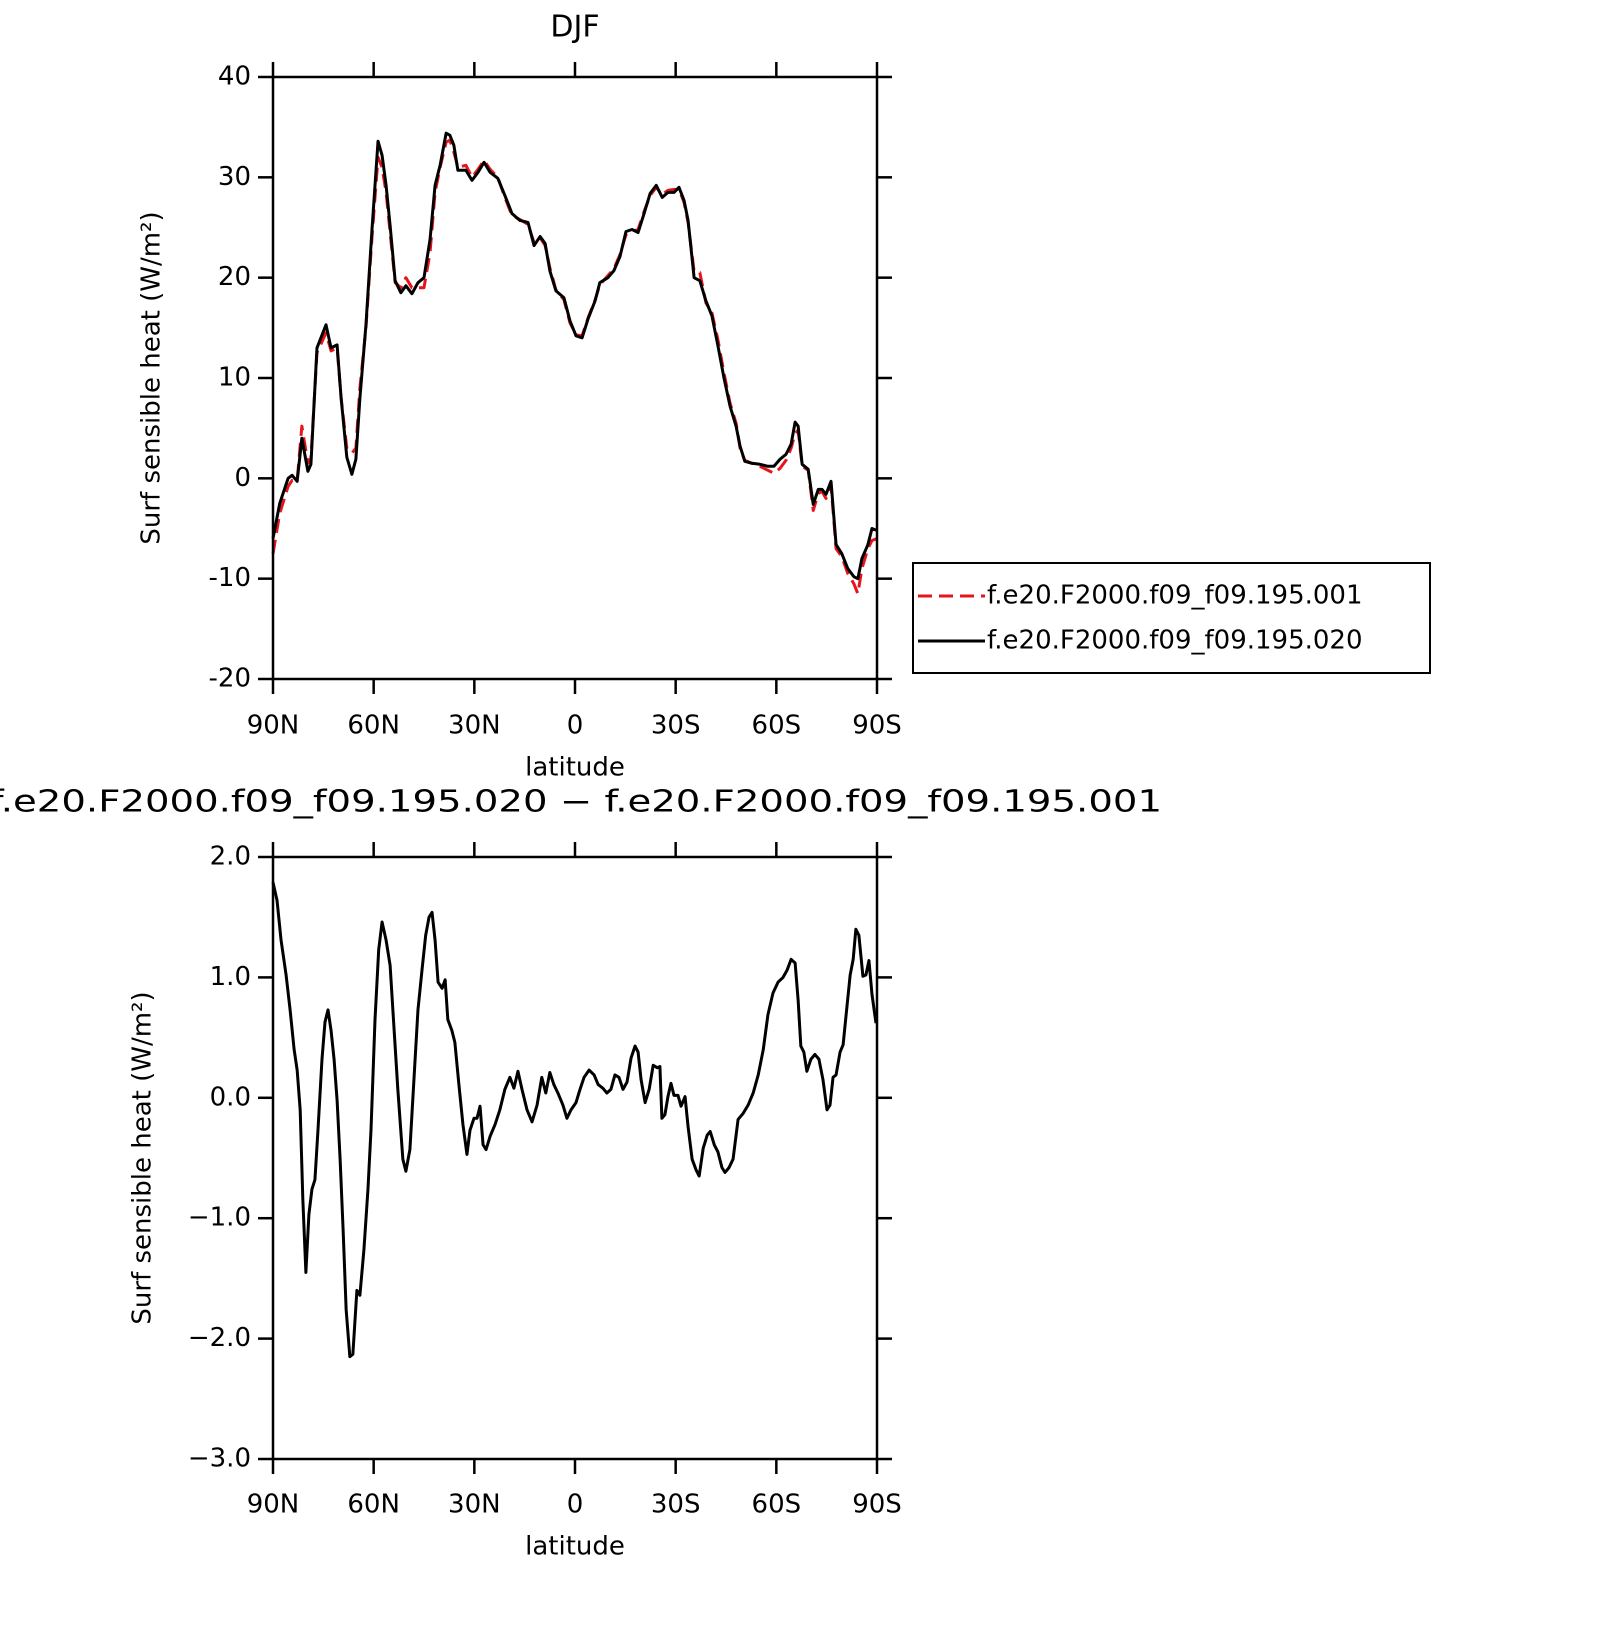 The height and width of the screenshot is (1635, 1599). I want to click on y-tick-label: −3.0, so click(219, 1459).